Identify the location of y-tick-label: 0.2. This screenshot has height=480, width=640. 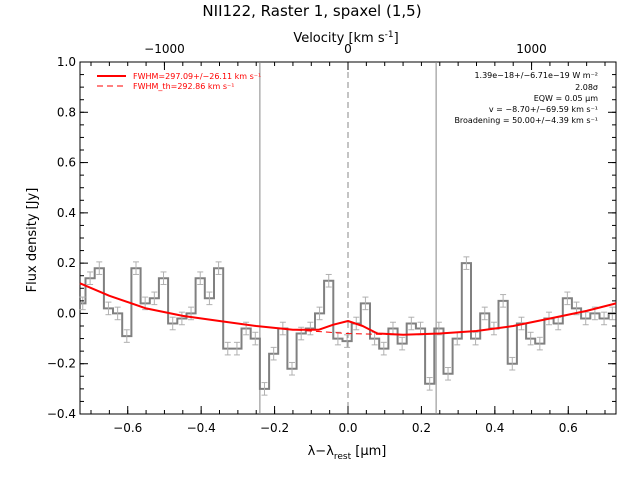
(66, 263).